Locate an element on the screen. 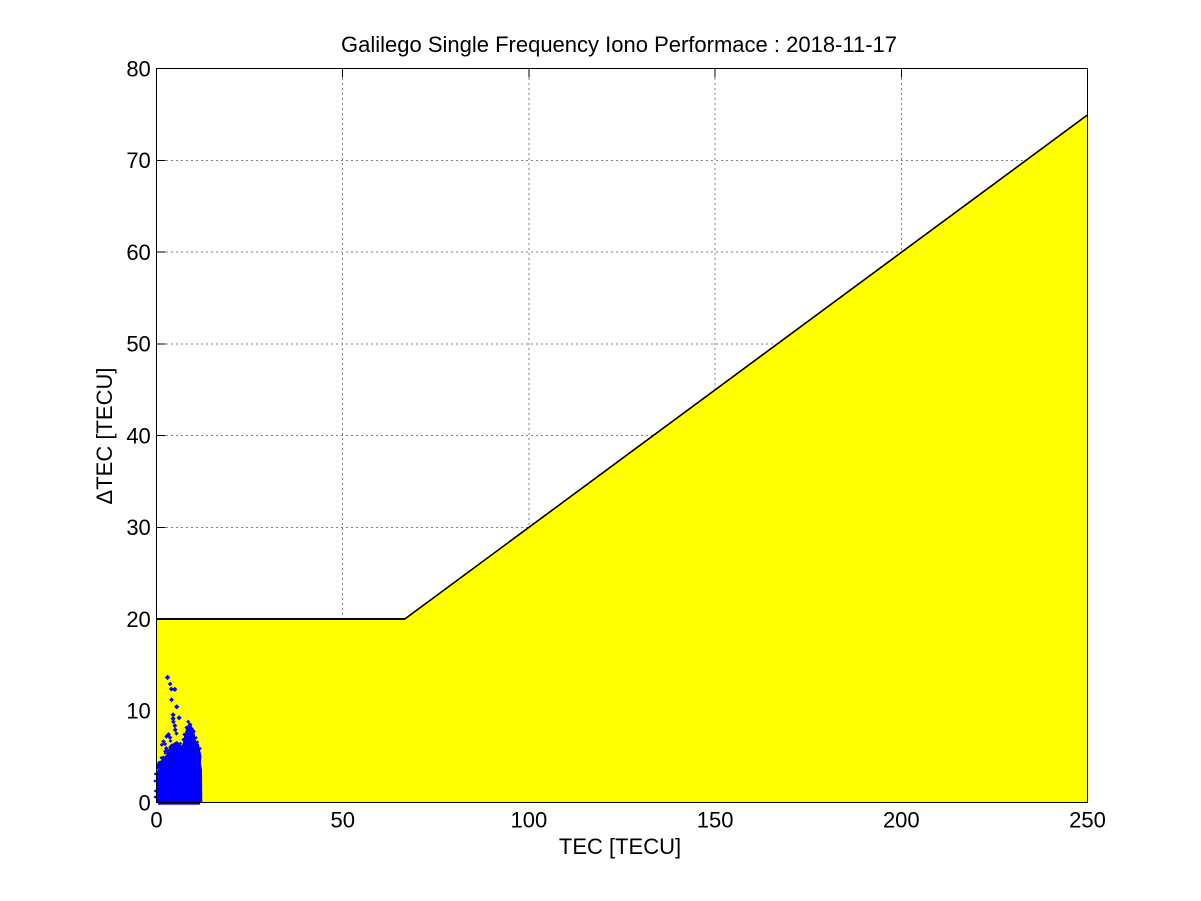 The image size is (1201, 901). svg-text: 150 is located at coordinates (715, 819).